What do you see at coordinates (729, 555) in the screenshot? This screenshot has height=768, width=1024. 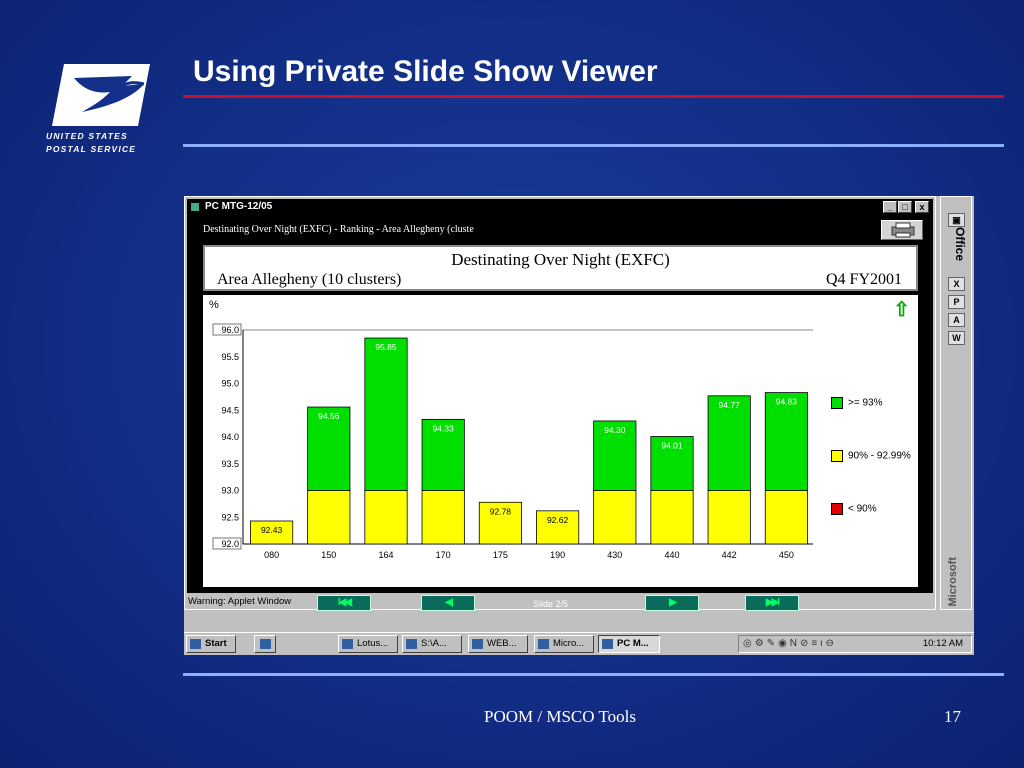 I see `x-tick-label: 442` at bounding box center [729, 555].